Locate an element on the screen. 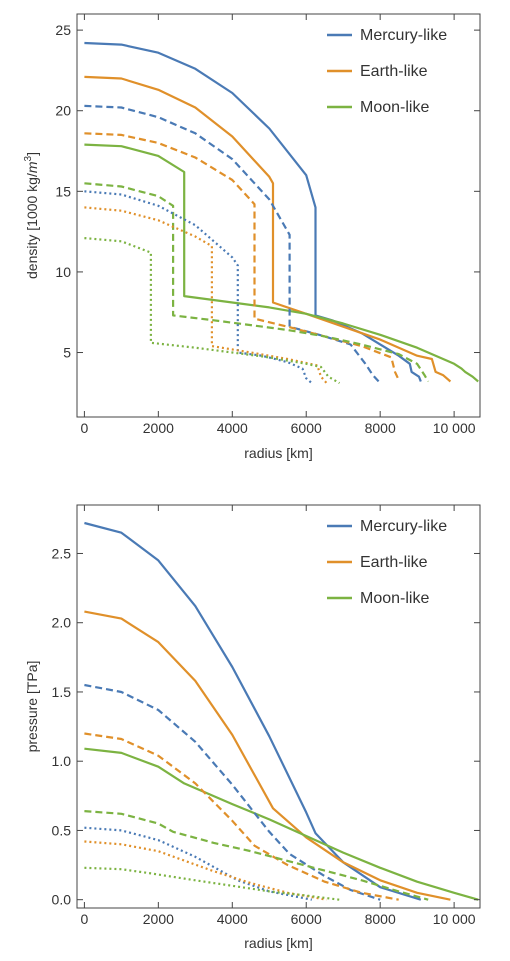 This screenshot has height=961, width=510. y-tick-label: 1.5 is located at coordinates (62, 692).